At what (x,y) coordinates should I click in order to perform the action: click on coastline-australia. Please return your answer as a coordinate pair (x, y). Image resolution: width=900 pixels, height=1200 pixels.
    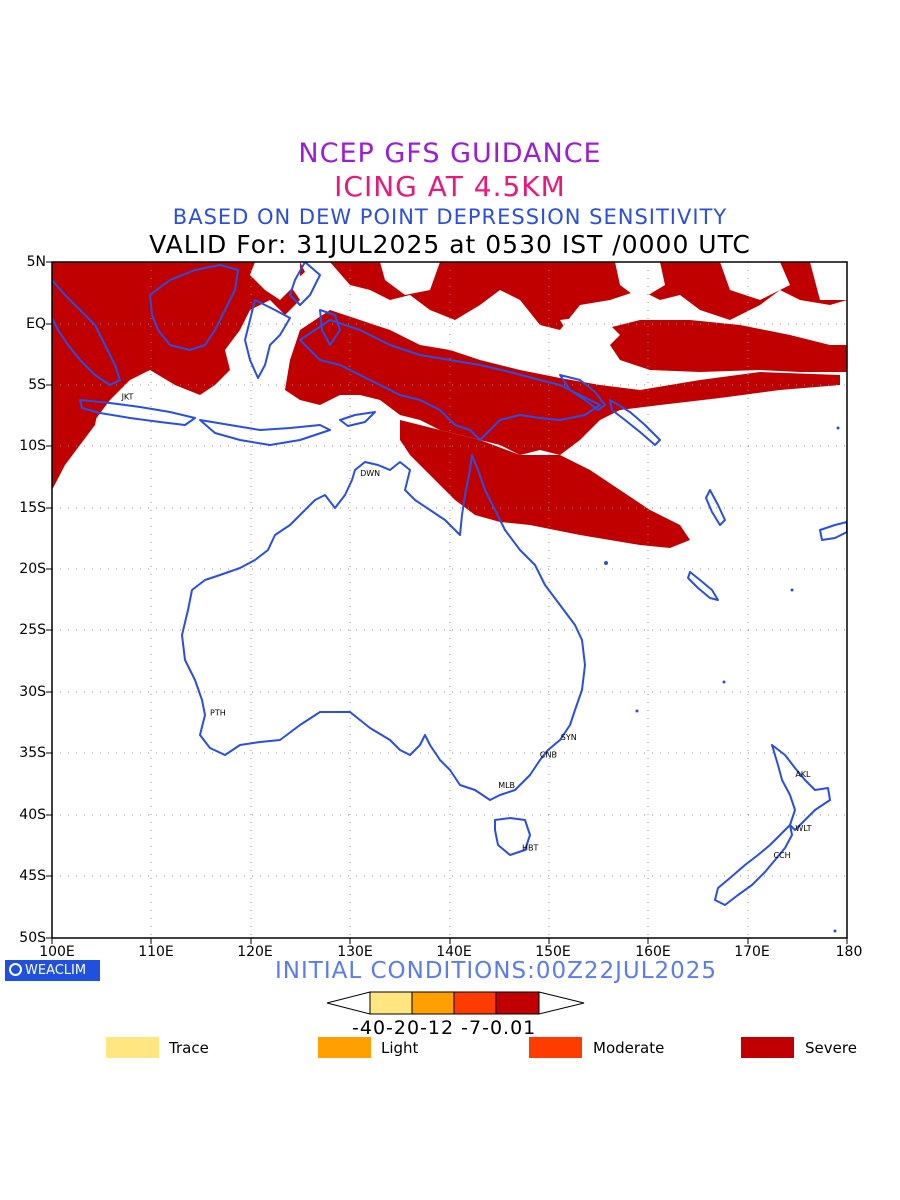
    Looking at the image, I should click on (383, 627).